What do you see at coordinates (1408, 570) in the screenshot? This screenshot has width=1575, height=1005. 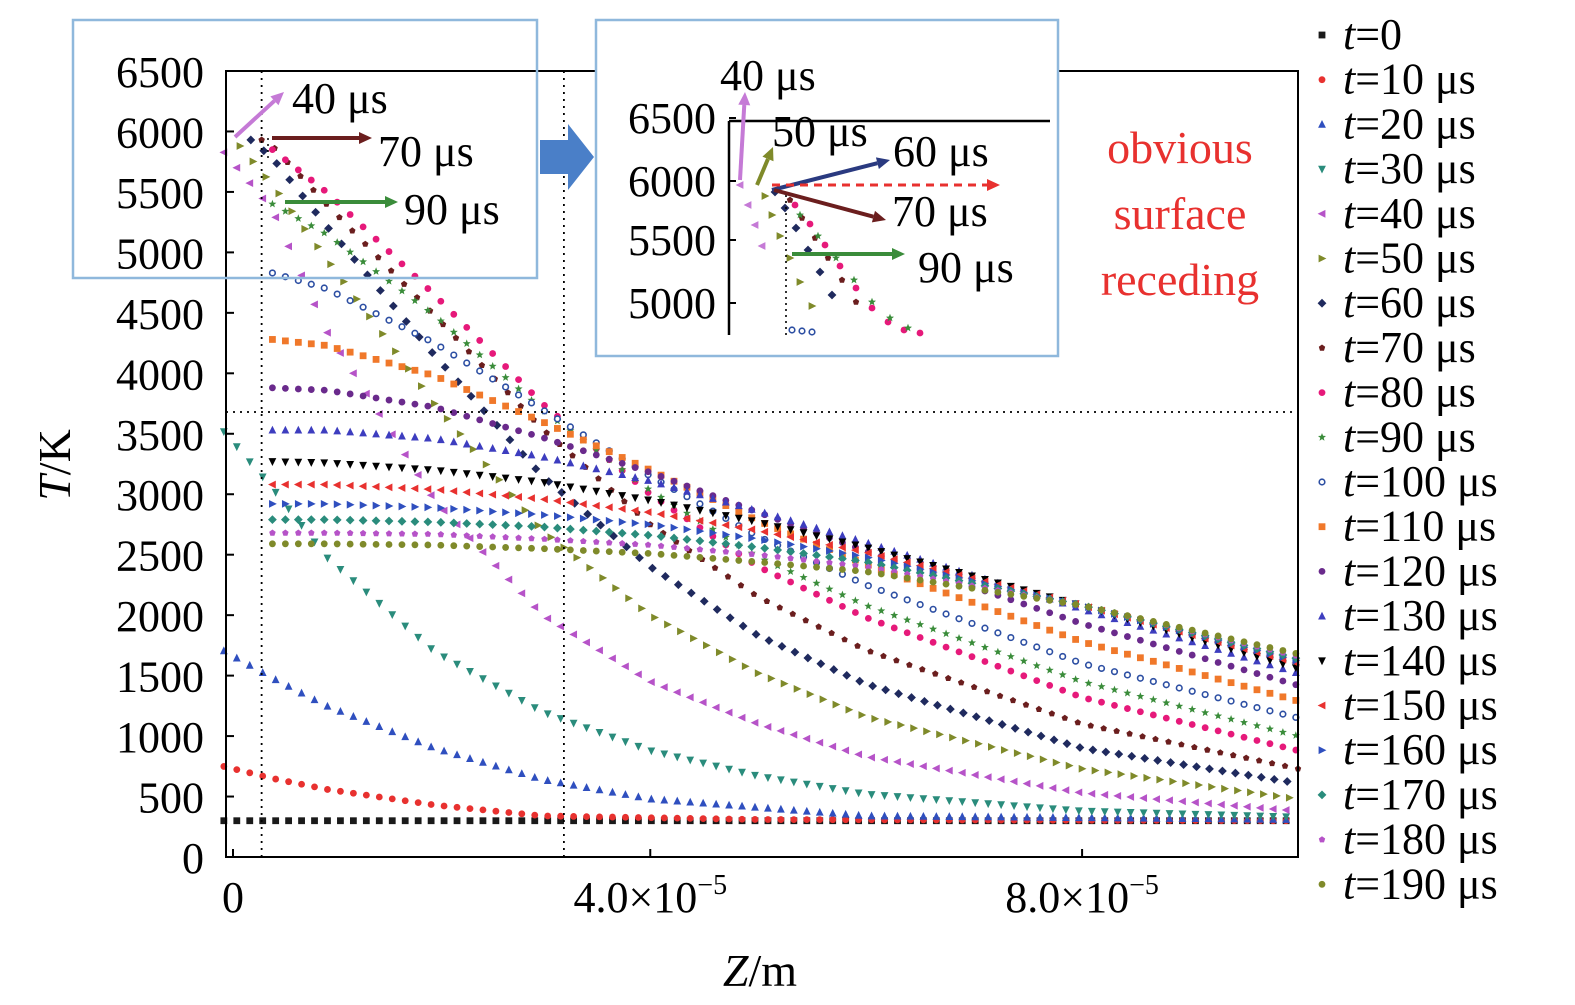 I see `legend-entry: t=120 μs` at bounding box center [1408, 570].